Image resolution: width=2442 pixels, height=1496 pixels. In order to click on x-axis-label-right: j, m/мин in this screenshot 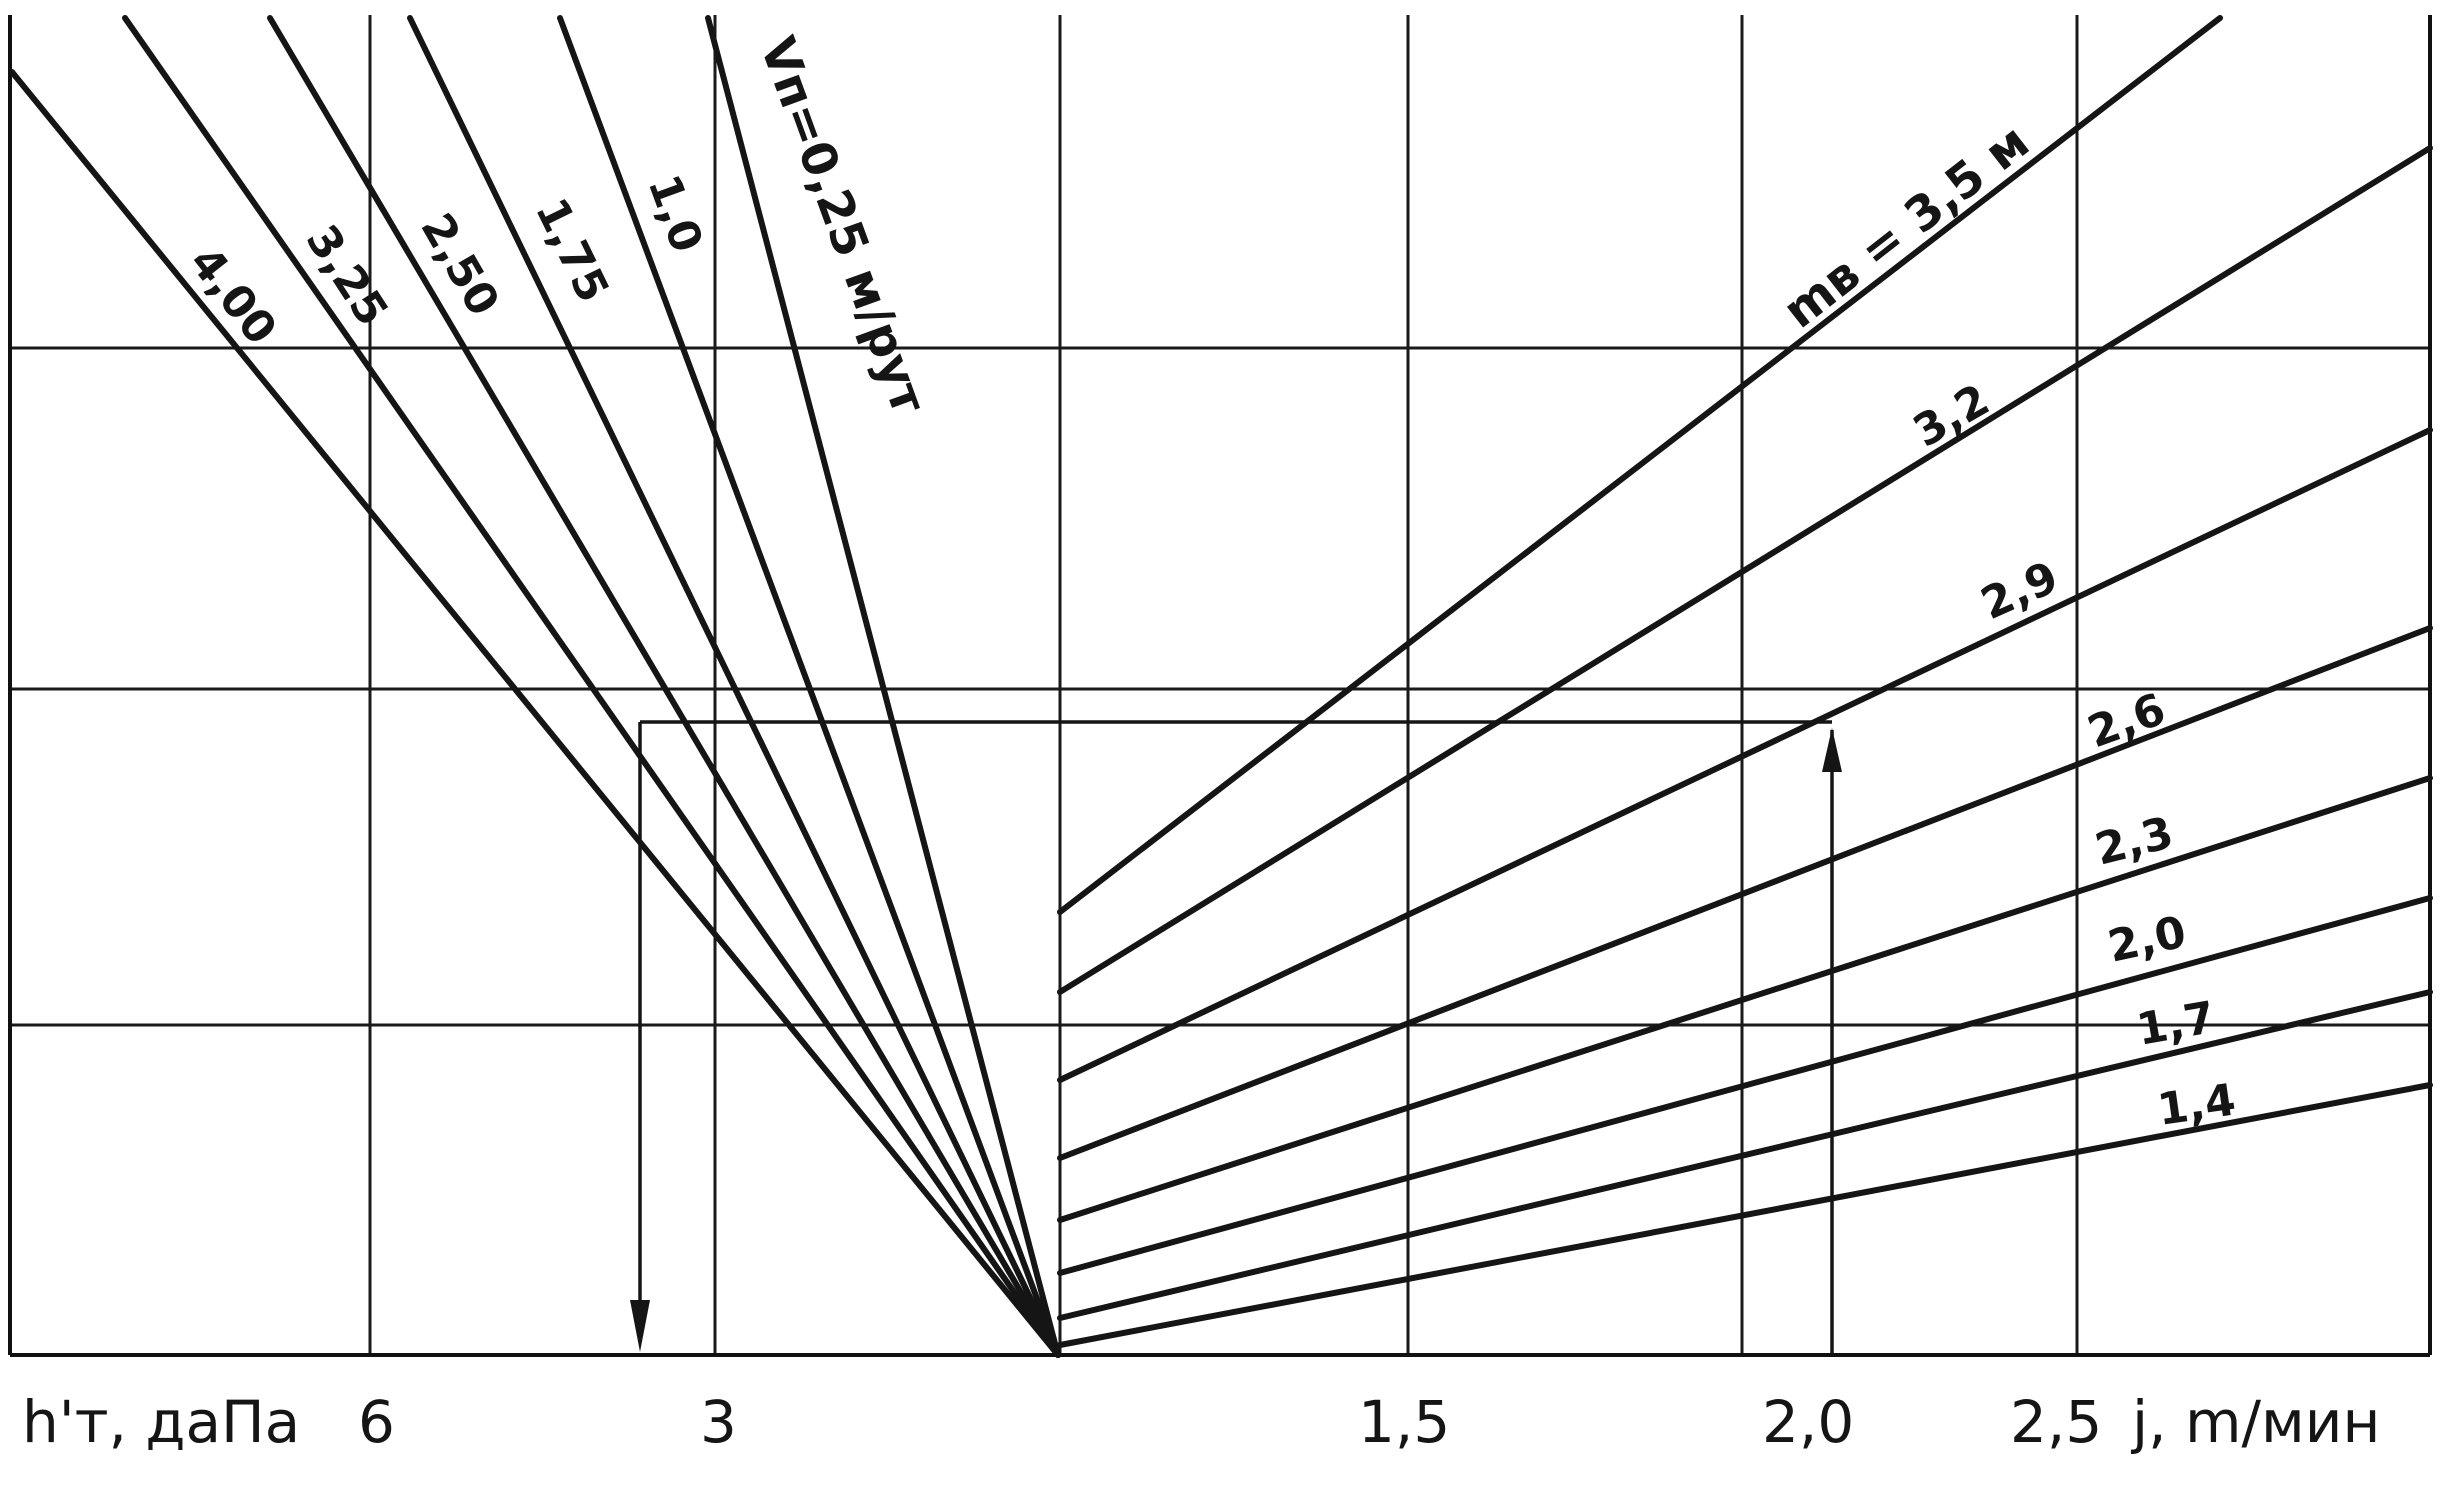, I will do `click(2255, 1422)`.